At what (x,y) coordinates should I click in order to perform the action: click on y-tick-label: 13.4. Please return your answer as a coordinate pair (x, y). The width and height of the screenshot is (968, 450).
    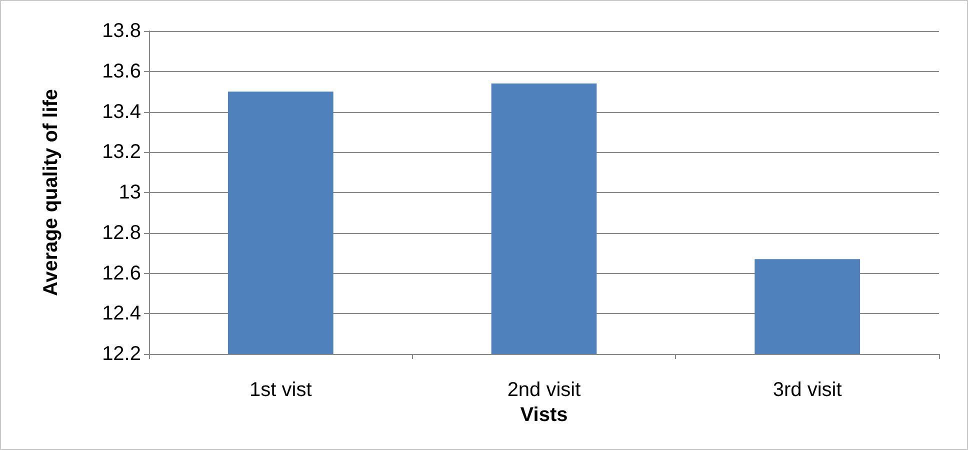
    Looking at the image, I should click on (121, 111).